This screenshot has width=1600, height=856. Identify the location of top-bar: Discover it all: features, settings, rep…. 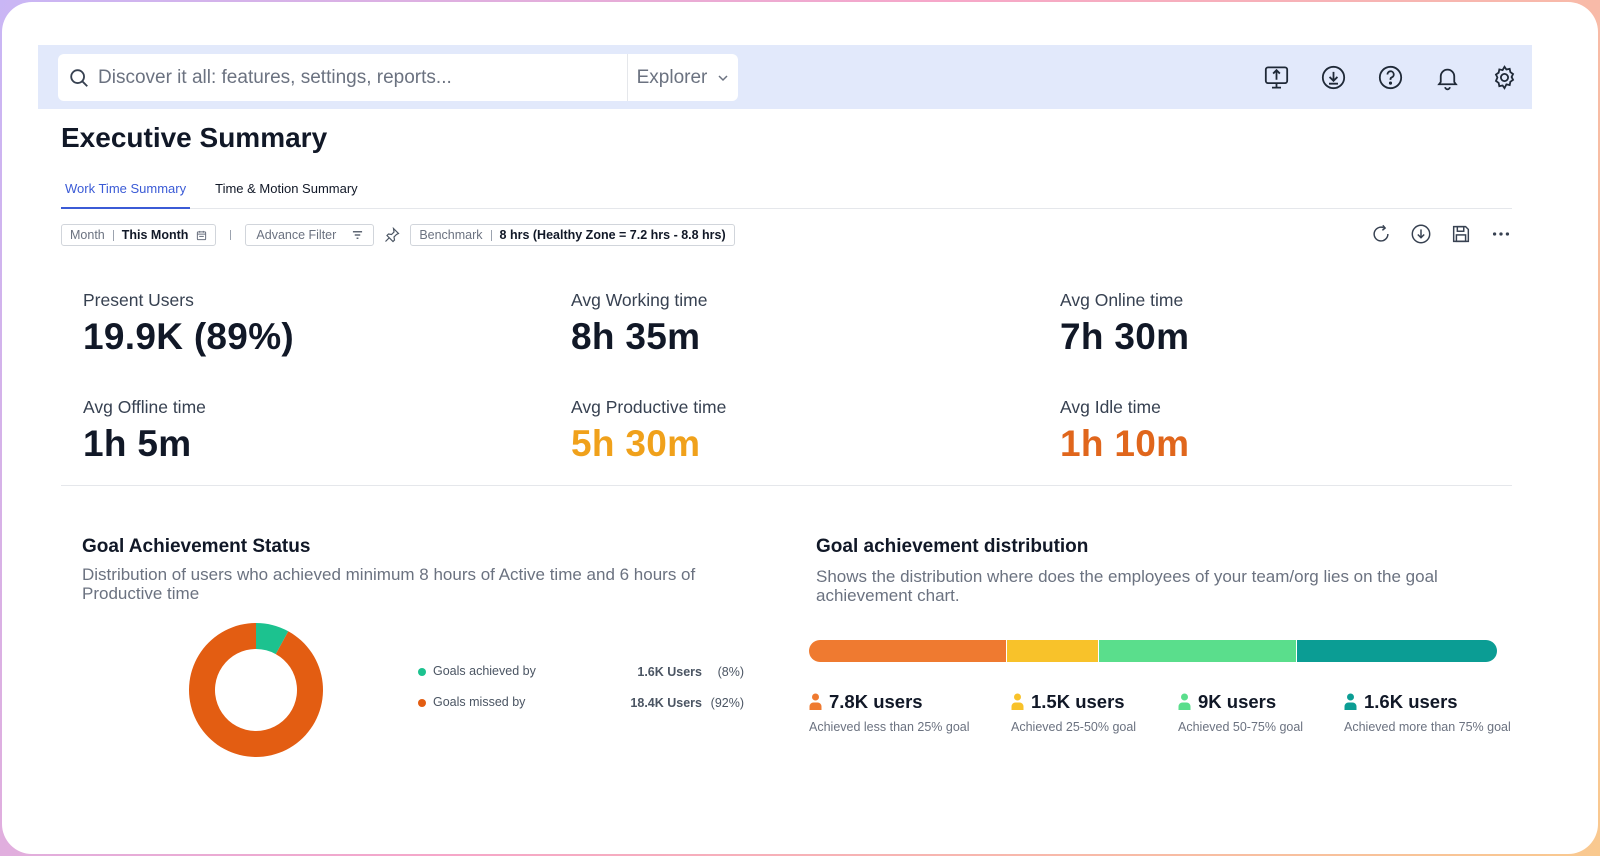
(785, 77).